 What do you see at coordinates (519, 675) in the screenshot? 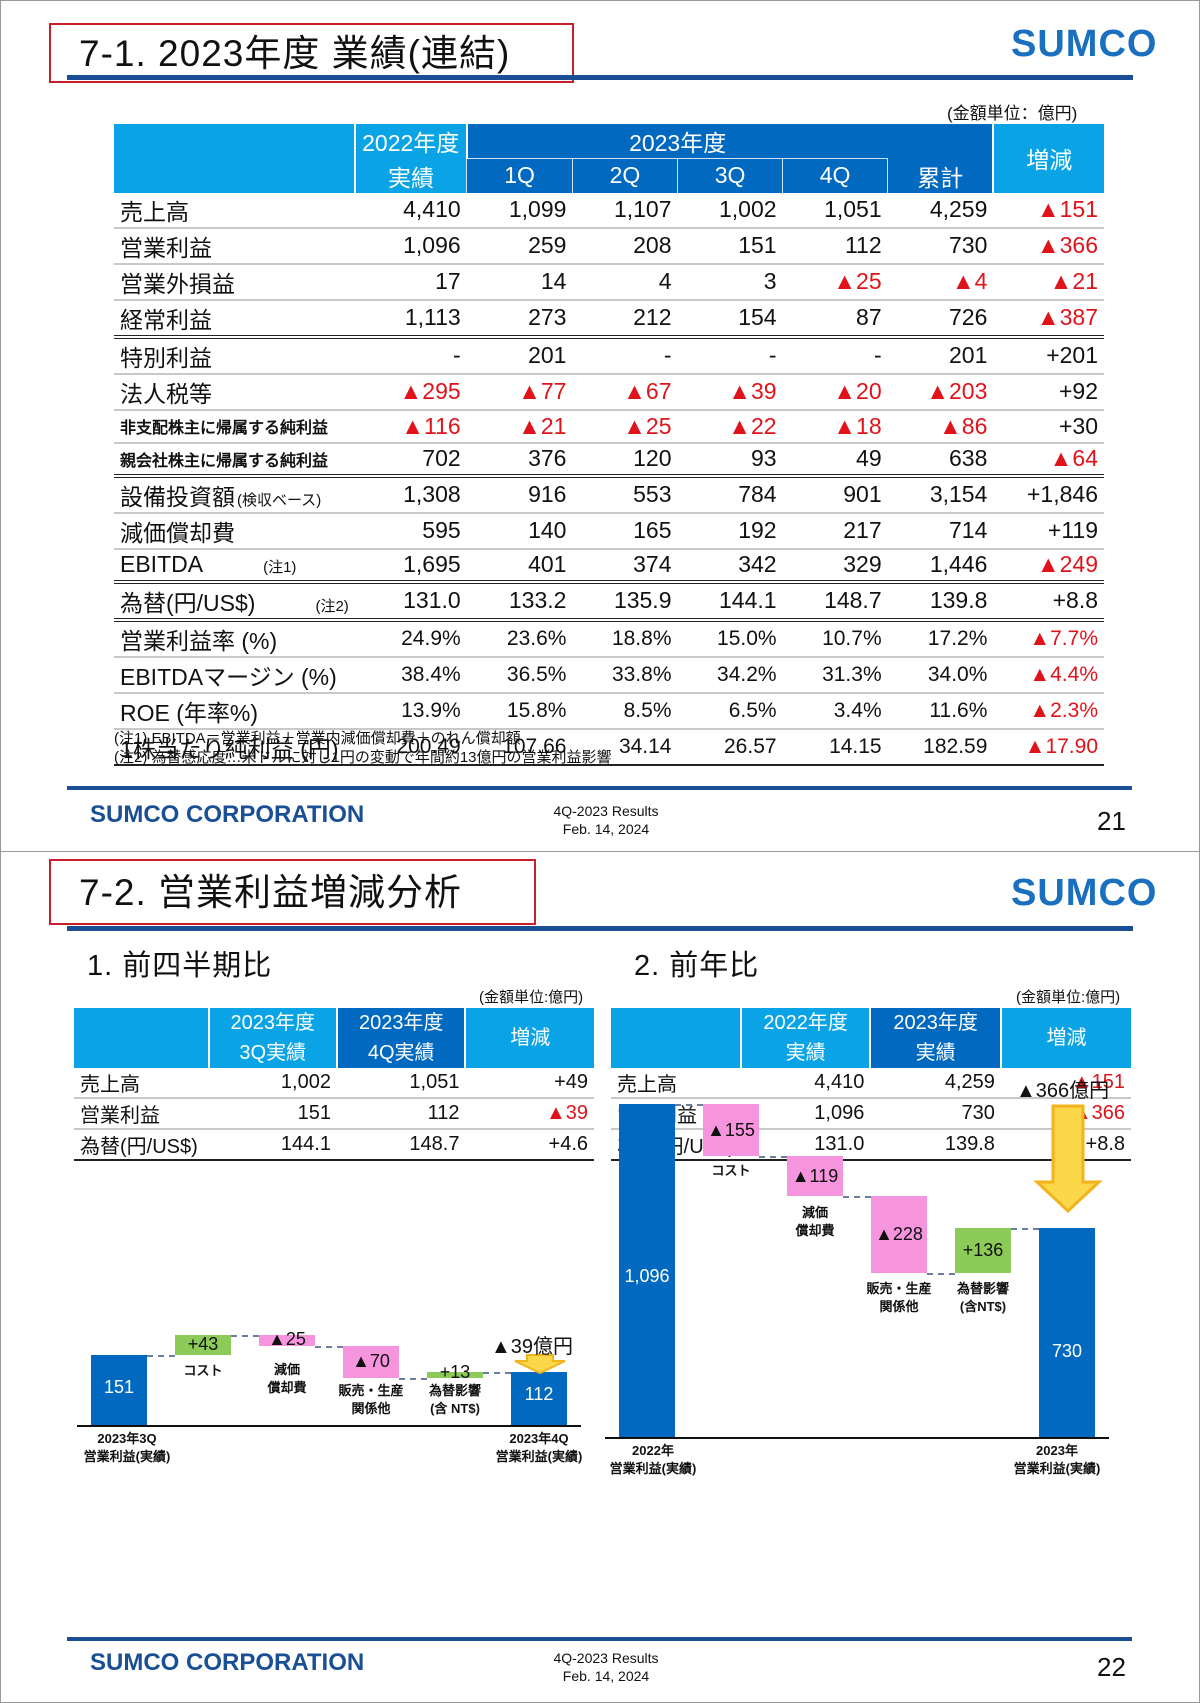
I see `cell-value: 36.5%` at bounding box center [519, 675].